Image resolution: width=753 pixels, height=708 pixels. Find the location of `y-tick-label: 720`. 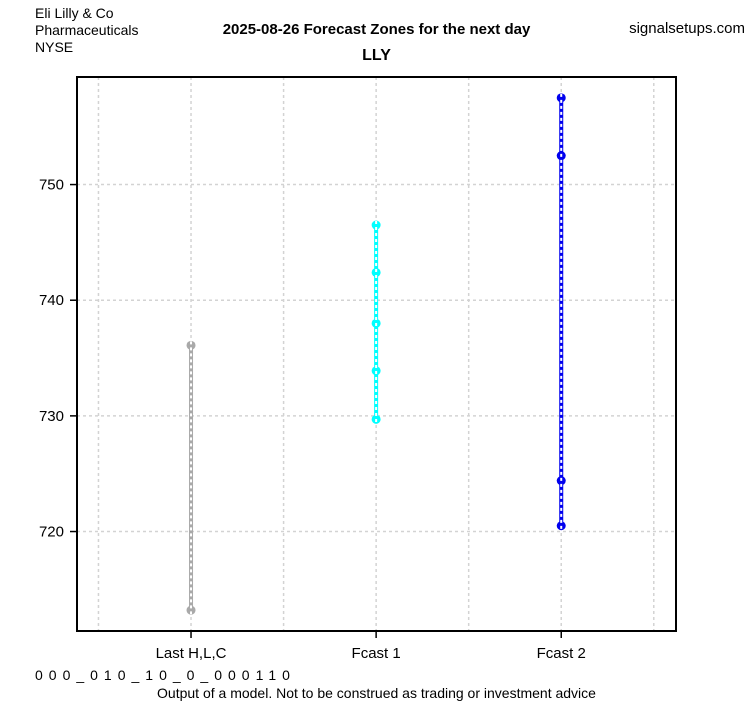

y-tick-label: 720 is located at coordinates (51, 532).